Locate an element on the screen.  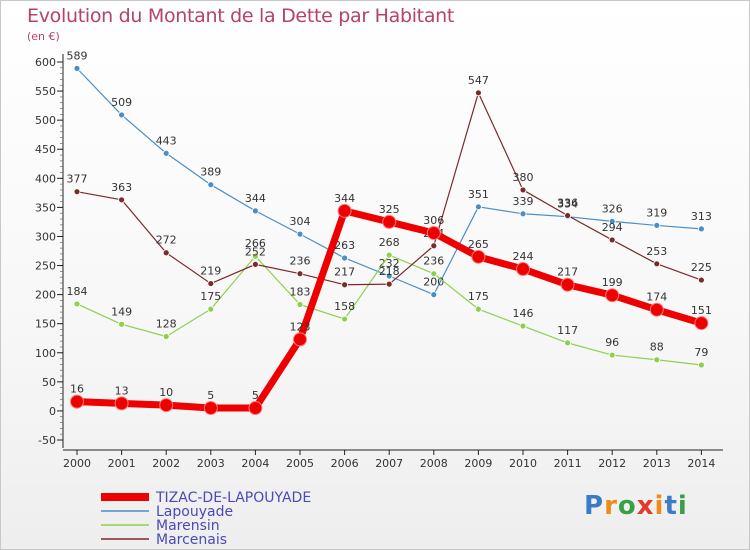
x-tick-label: 2007 is located at coordinates (389, 463).